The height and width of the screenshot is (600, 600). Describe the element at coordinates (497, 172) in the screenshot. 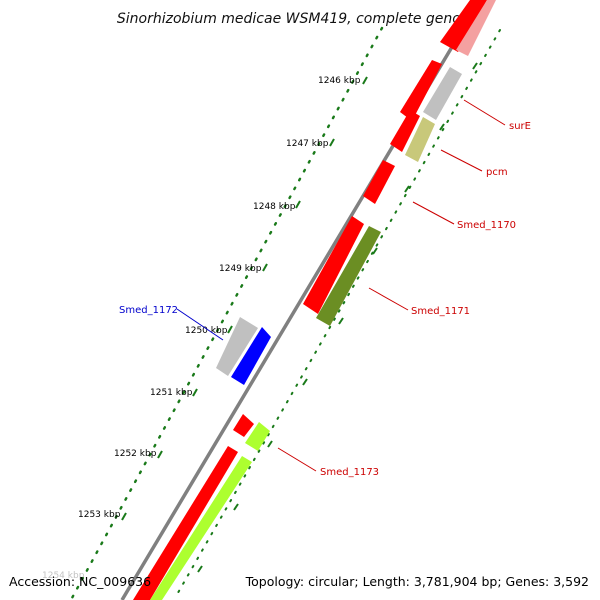

I see `gene-label-pcm: pcm` at that location.